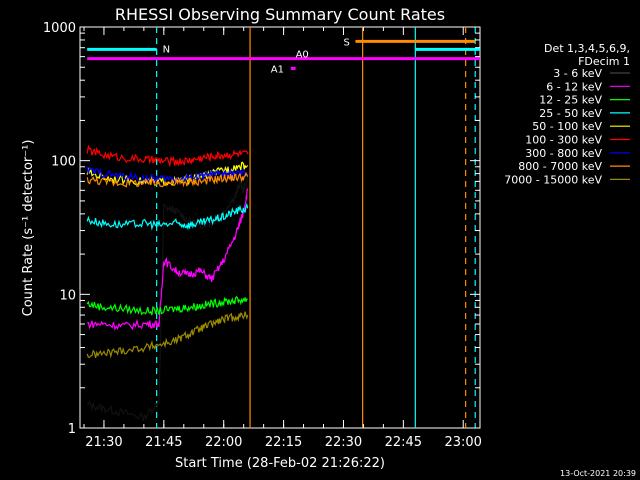 The image size is (640, 480). What do you see at coordinates (280, 463) in the screenshot?
I see `x-axis-label: Start Time (28-Feb-02 21:26:22)` at bounding box center [280, 463].